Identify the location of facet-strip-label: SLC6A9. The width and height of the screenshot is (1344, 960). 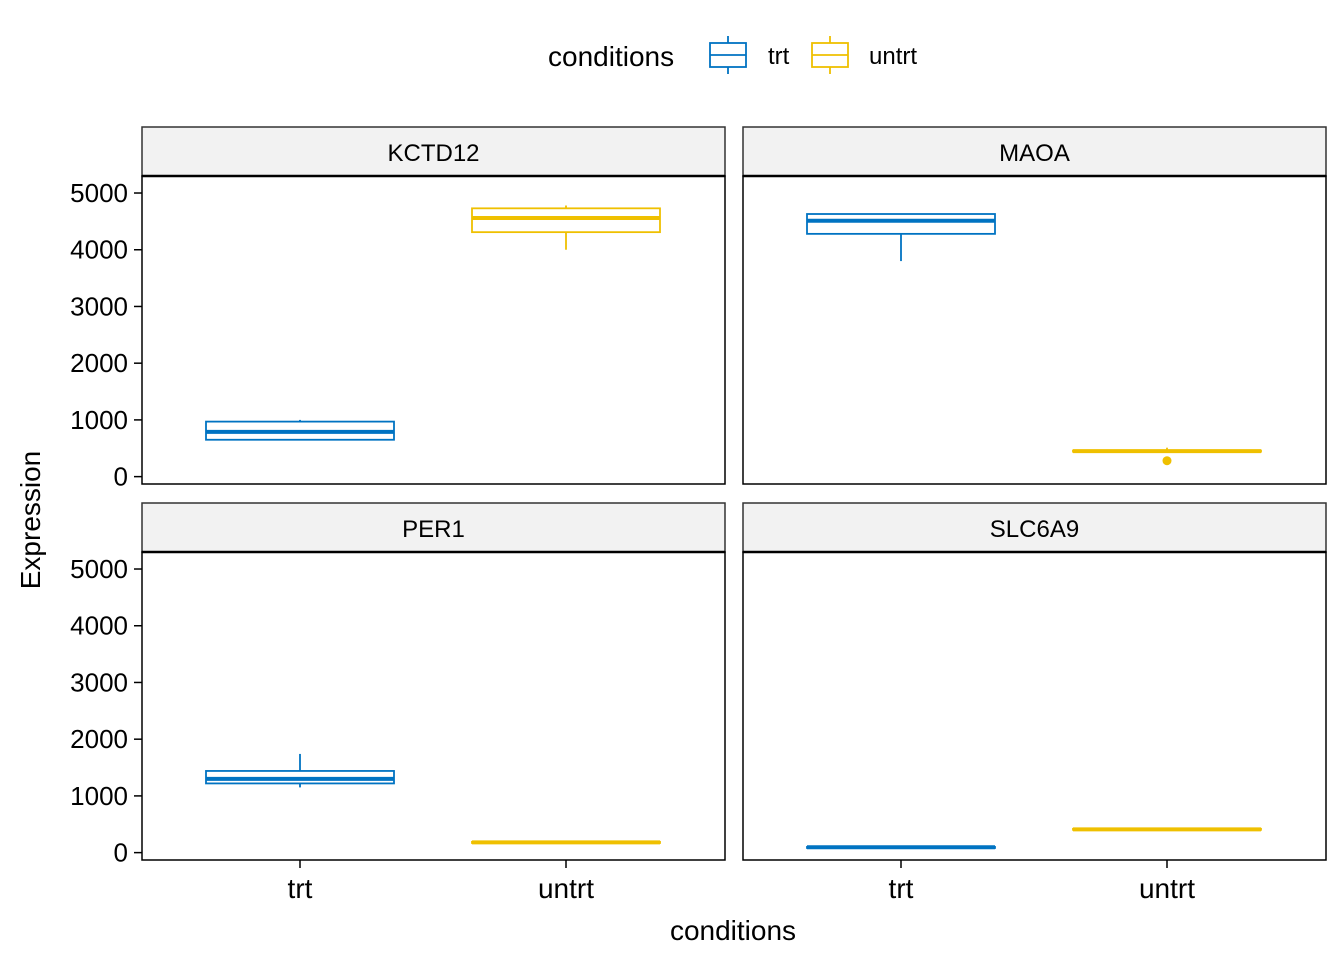
(1034, 529).